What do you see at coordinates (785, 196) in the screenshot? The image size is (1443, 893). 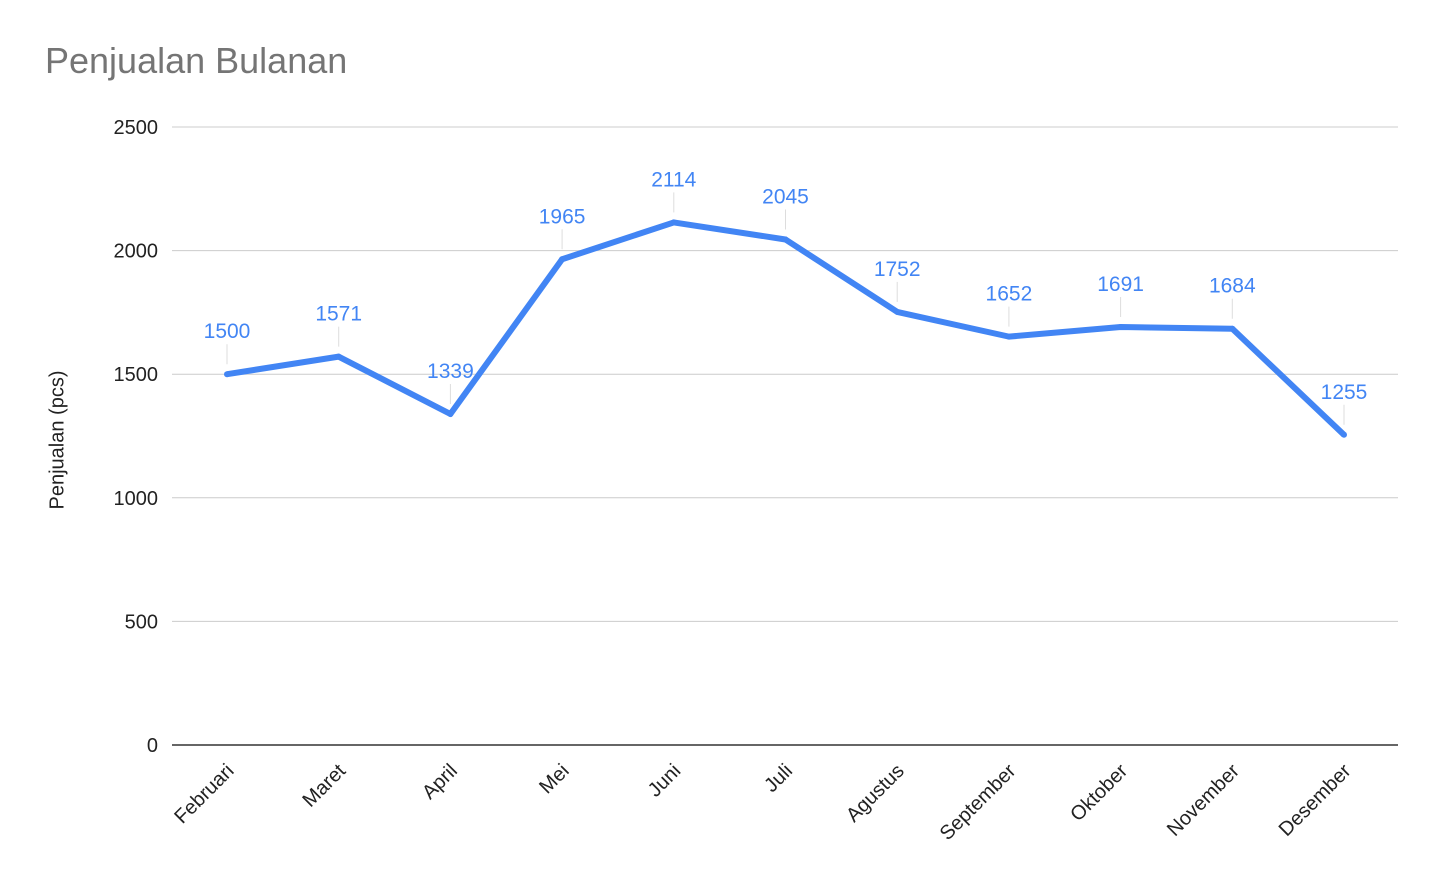 I see `data-label: 2045` at bounding box center [785, 196].